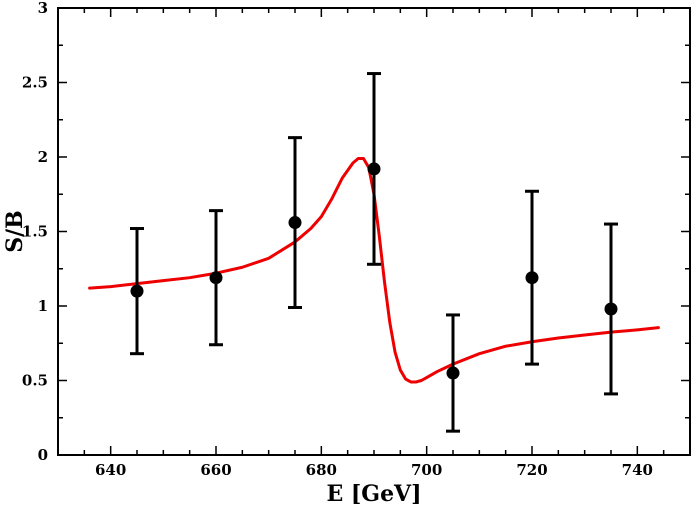 This screenshot has width=698, height=506. What do you see at coordinates (531, 470) in the screenshot?
I see `x-tick-label: 720` at bounding box center [531, 470].